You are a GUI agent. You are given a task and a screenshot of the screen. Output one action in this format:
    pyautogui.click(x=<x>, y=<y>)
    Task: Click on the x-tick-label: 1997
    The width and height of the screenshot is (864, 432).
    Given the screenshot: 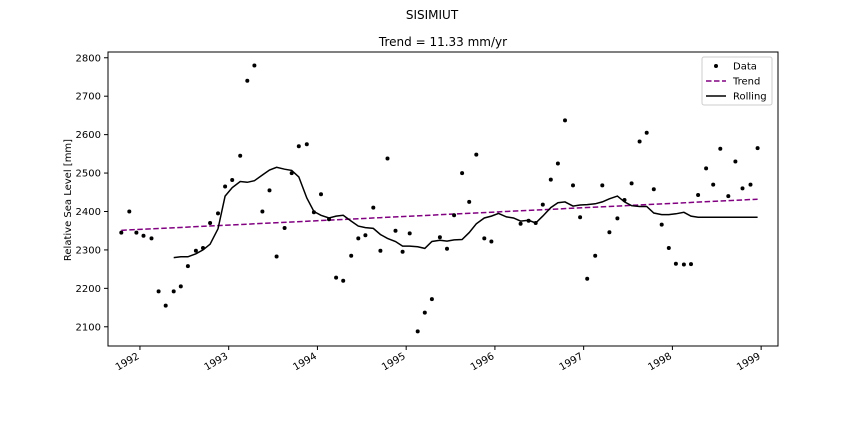 What is the action you would take?
    pyautogui.click(x=572, y=362)
    